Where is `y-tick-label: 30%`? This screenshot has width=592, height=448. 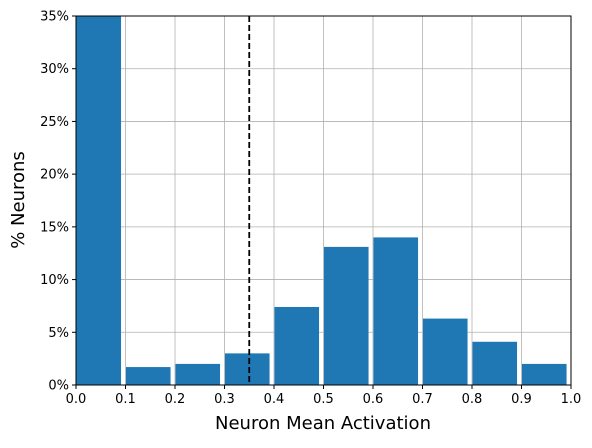 y-tick-label: 30% is located at coordinates (54, 69).